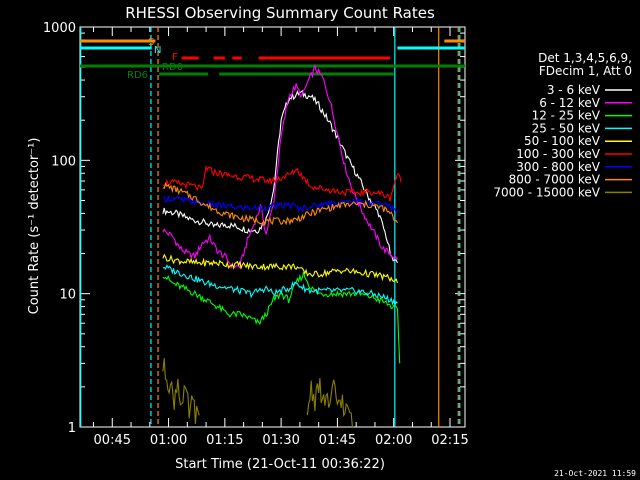  Describe the element at coordinates (562, 141) in the screenshot. I see `legend-entry-label: 50 - 100 keV` at that location.